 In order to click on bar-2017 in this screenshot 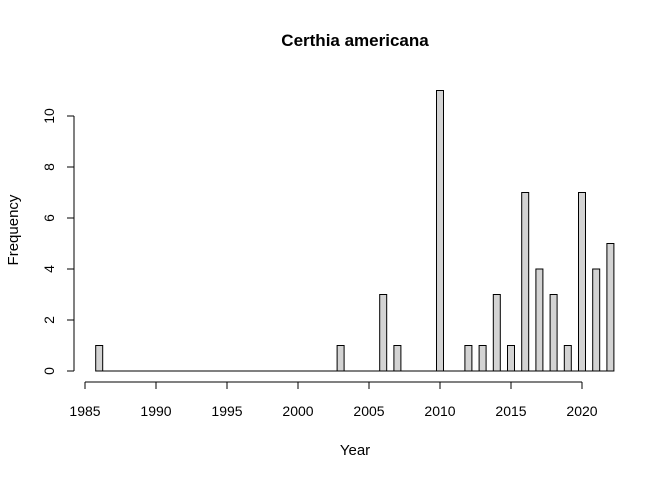, I will do `click(539, 320)`.